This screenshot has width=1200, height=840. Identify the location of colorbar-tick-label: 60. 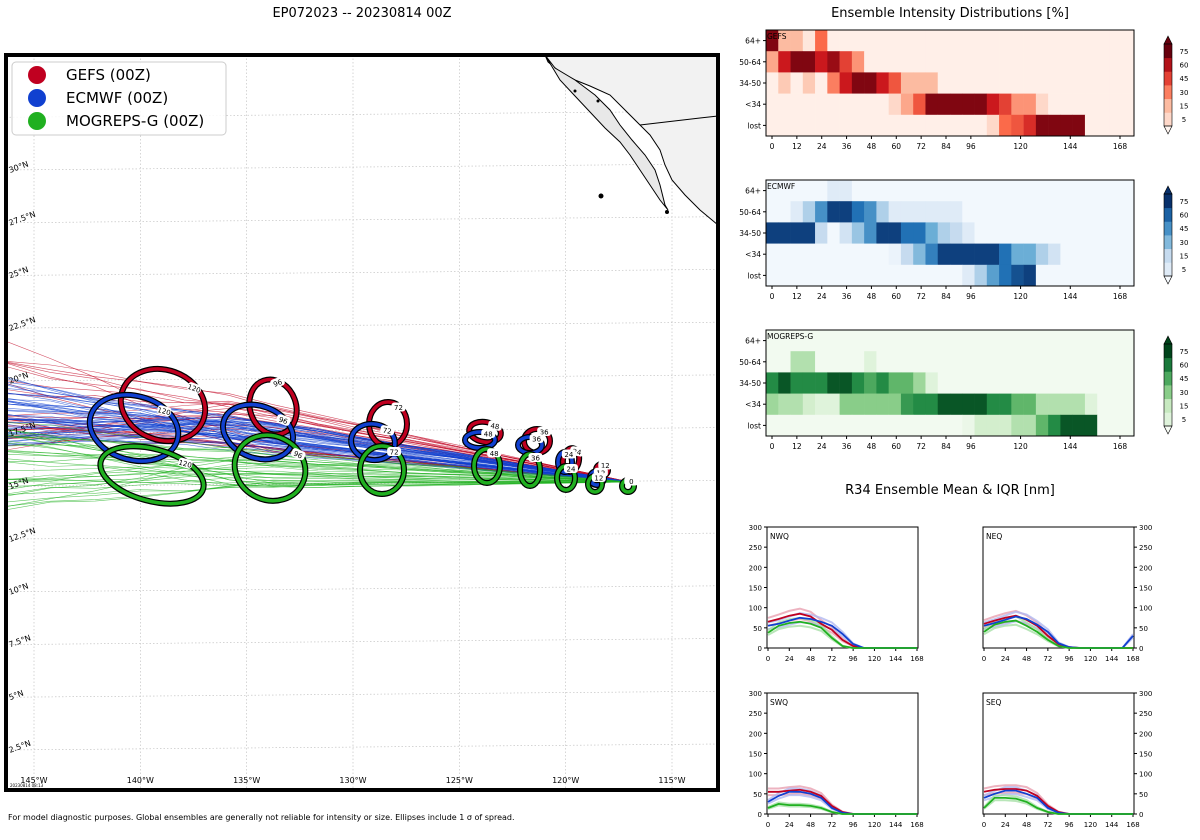
(1184, 216).